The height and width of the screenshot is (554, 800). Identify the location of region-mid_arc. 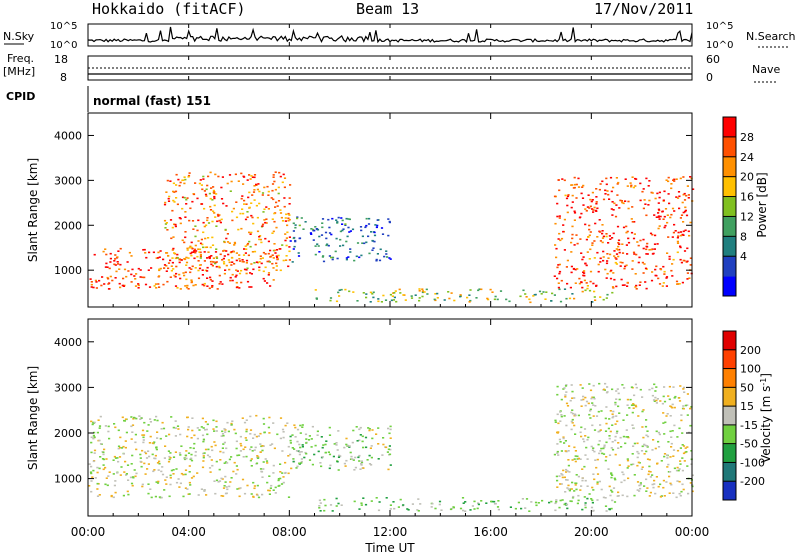
(340, 447).